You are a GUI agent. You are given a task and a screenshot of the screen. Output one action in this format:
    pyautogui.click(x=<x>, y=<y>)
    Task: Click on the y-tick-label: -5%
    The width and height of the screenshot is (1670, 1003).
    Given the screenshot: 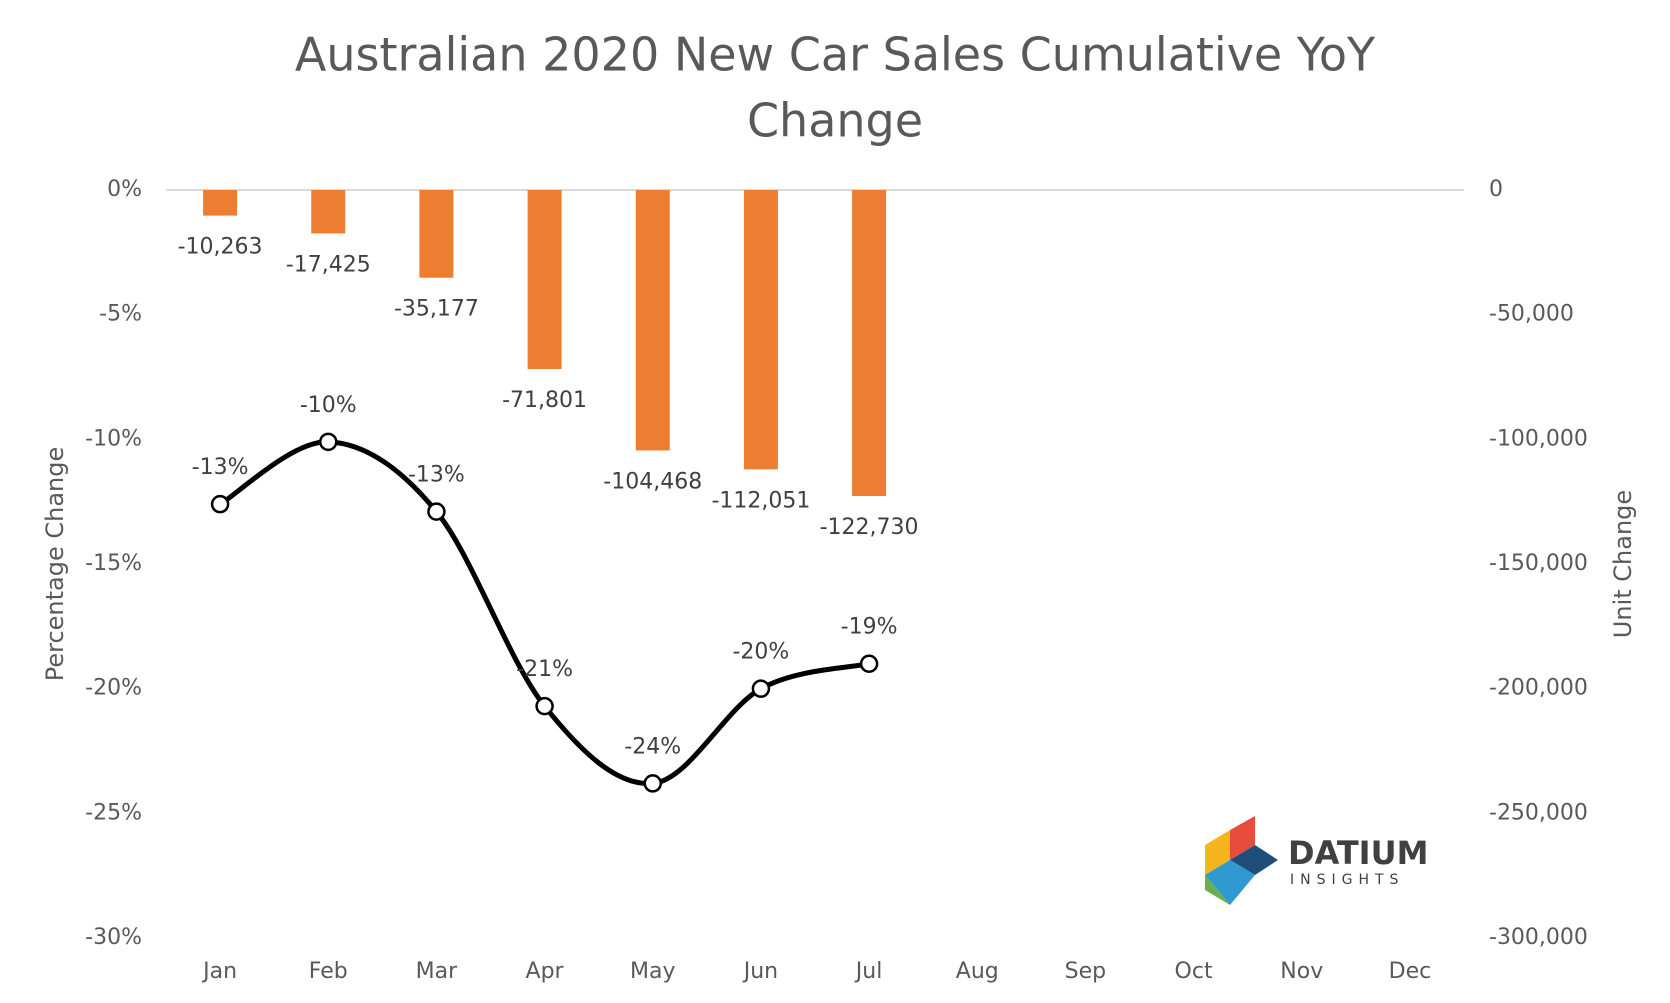 What is the action you would take?
    pyautogui.click(x=120, y=314)
    